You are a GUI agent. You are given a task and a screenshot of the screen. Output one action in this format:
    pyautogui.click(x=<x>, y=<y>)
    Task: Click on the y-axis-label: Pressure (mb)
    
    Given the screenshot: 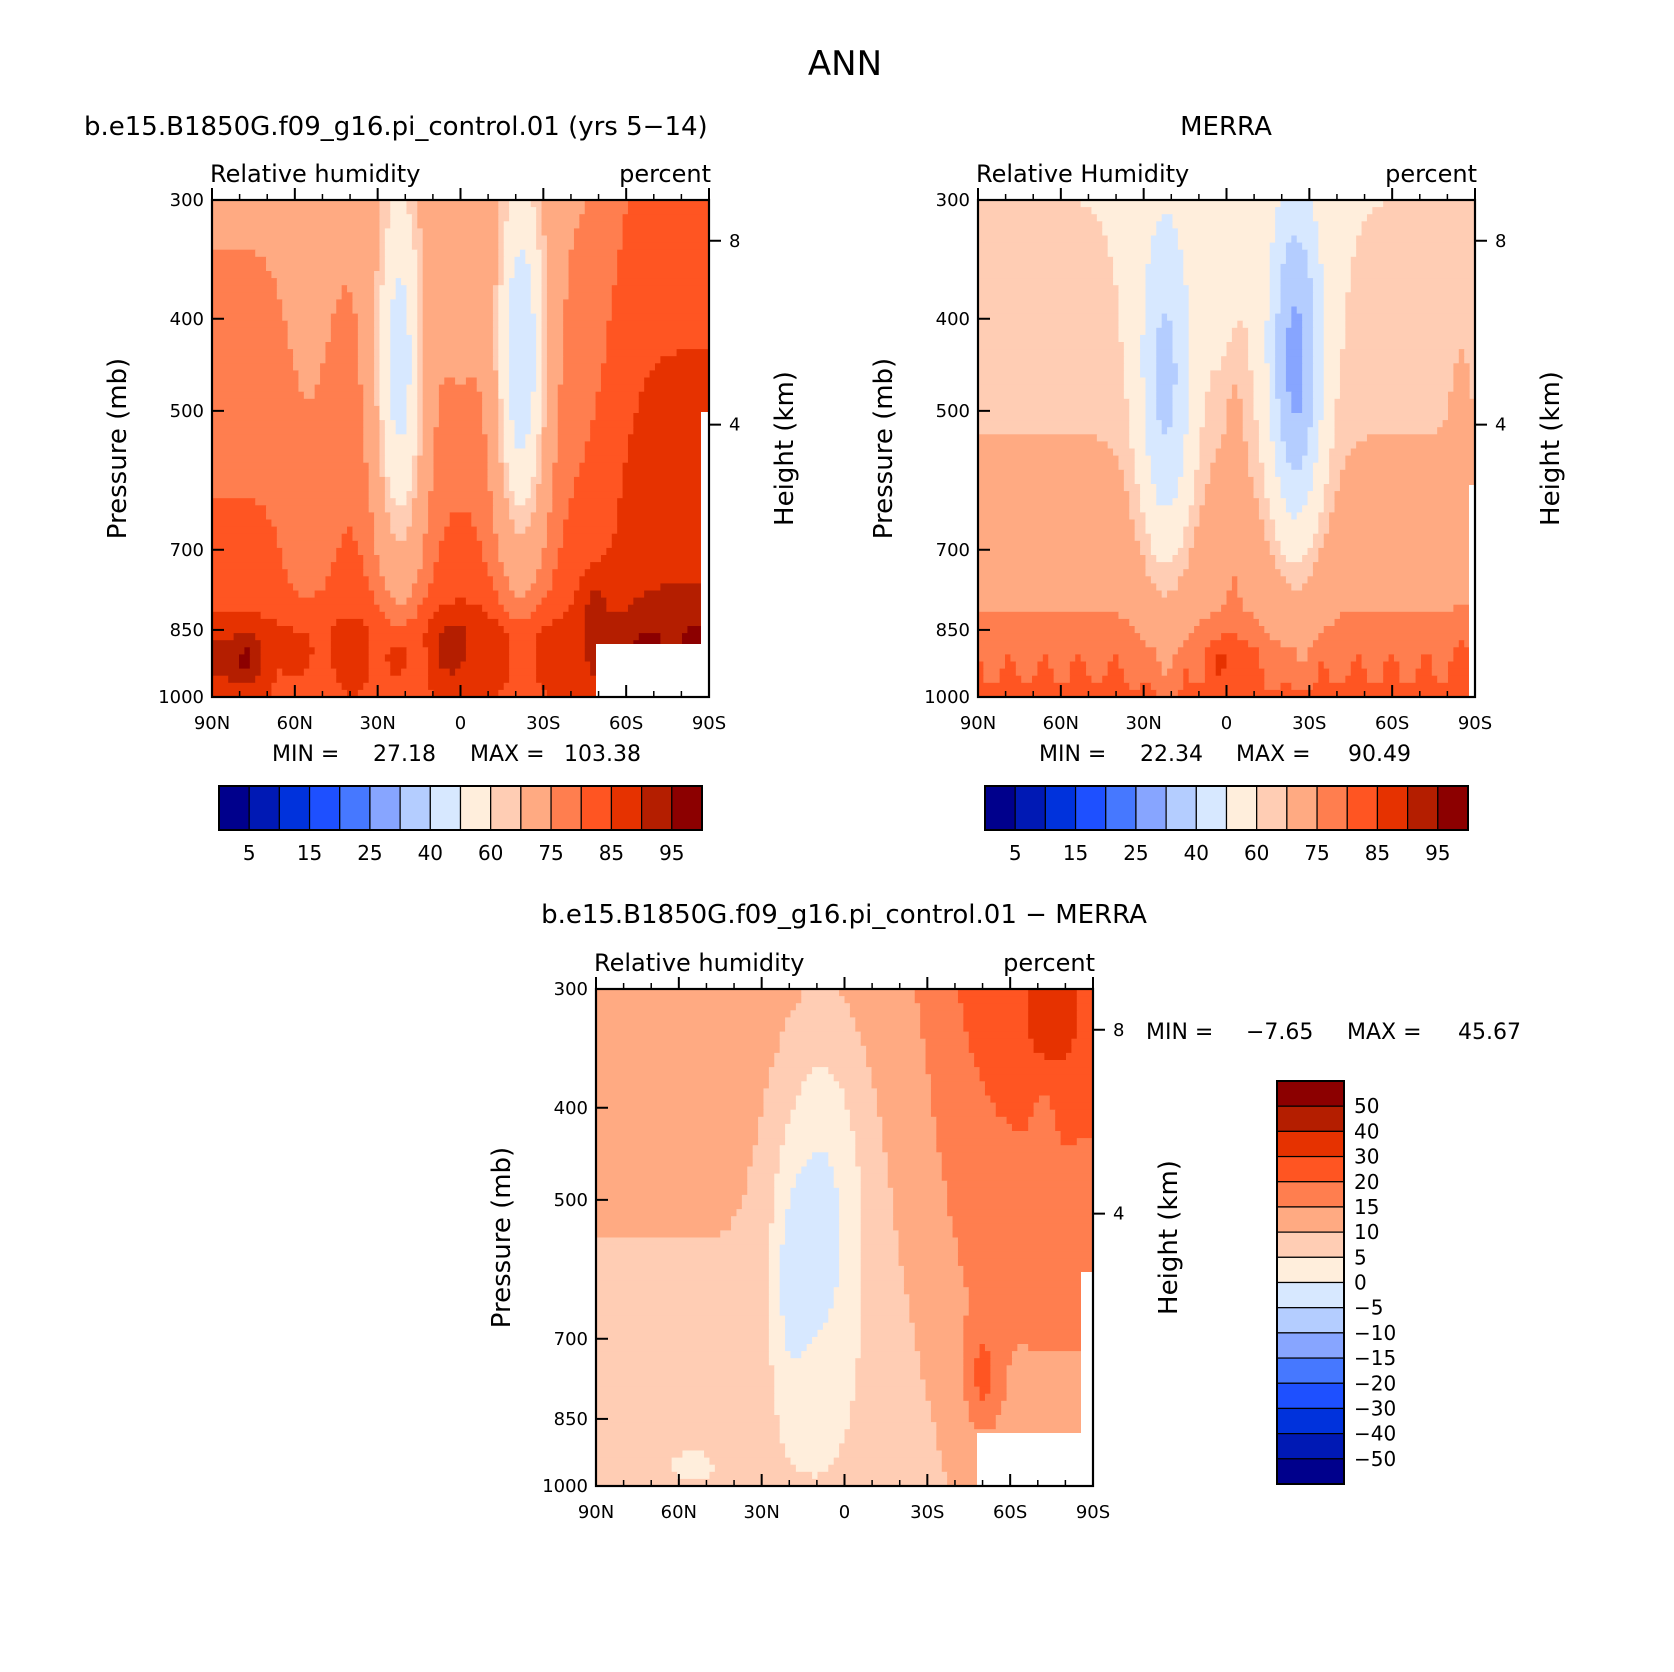 What is the action you would take?
    pyautogui.click(x=884, y=448)
    